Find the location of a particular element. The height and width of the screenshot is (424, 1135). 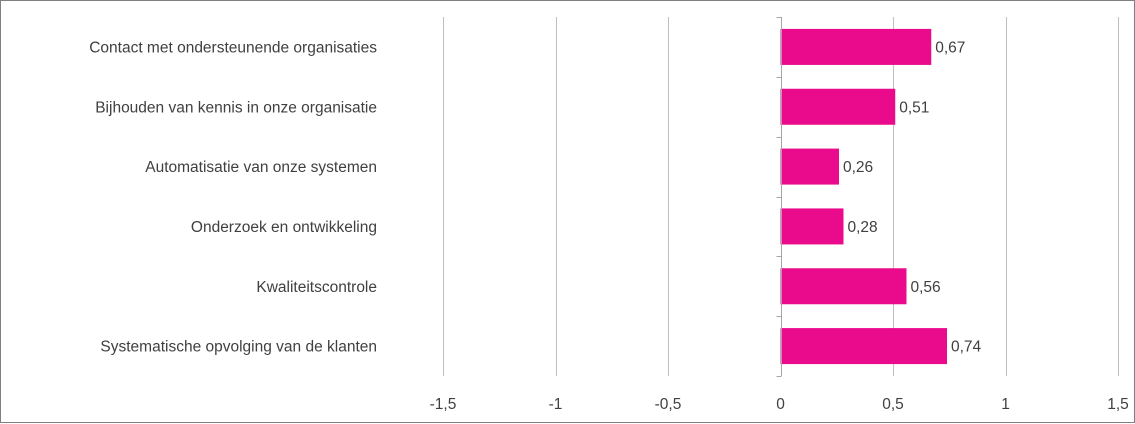

x-tick-label: 1,5 is located at coordinates (1118, 404).